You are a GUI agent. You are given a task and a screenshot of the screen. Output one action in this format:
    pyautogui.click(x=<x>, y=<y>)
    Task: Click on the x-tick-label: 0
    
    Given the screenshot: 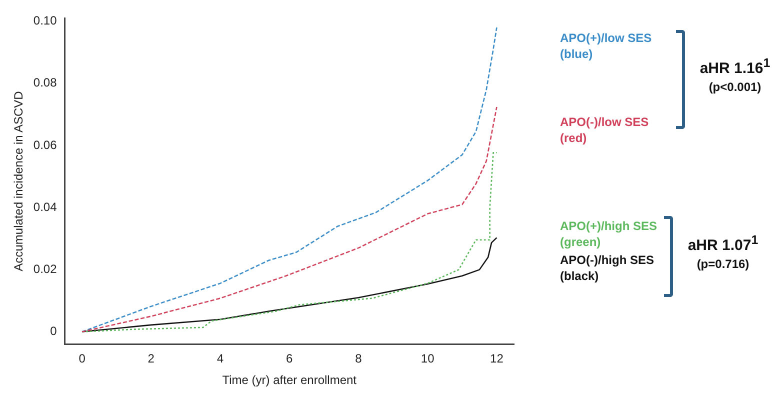 What is the action you would take?
    pyautogui.click(x=82, y=359)
    